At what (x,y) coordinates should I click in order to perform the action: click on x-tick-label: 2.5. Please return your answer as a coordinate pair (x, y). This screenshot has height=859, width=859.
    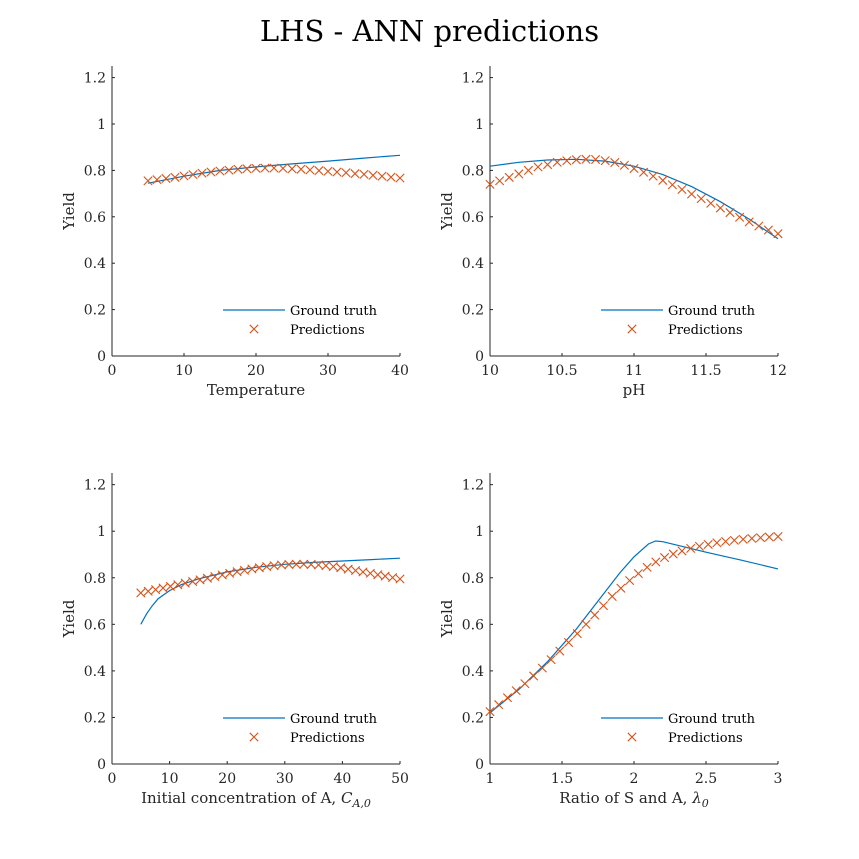
    Looking at the image, I should click on (706, 779).